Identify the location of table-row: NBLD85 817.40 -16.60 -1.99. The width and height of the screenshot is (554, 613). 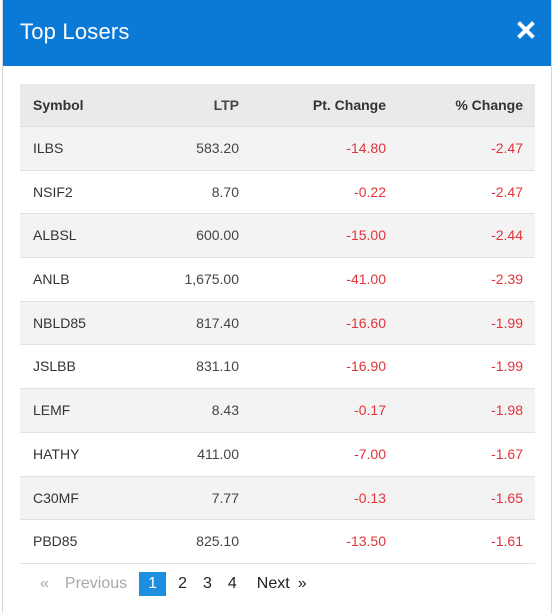
(277, 323).